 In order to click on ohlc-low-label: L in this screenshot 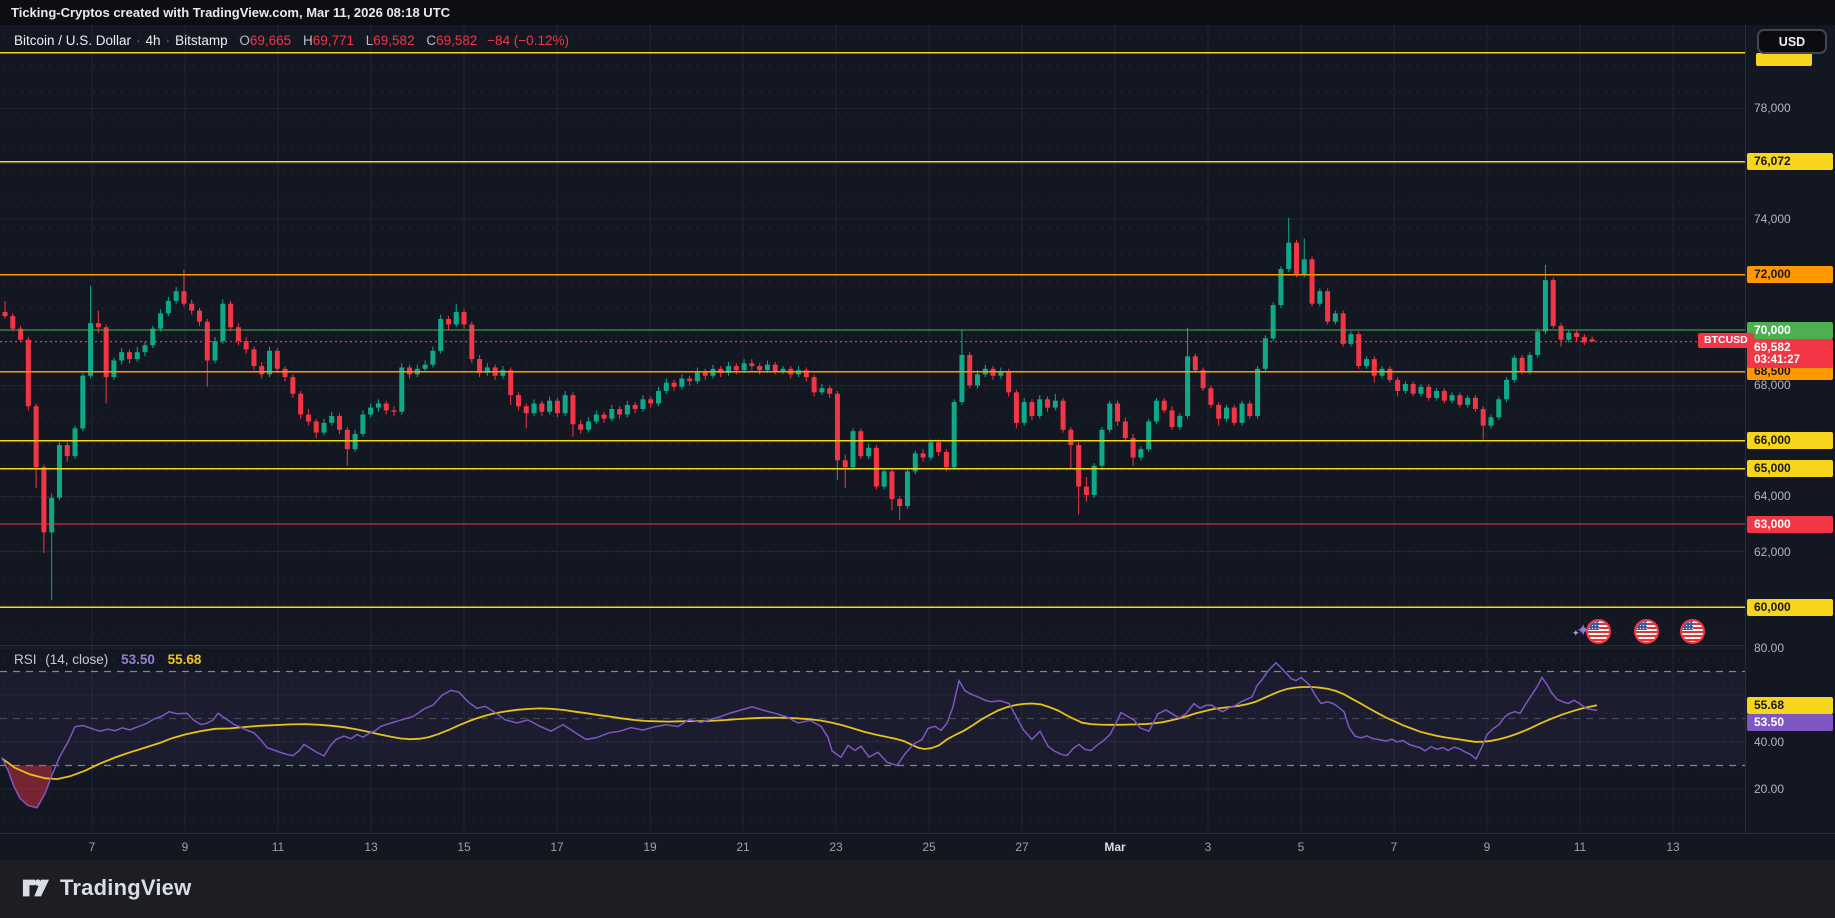, I will do `click(369, 40)`.